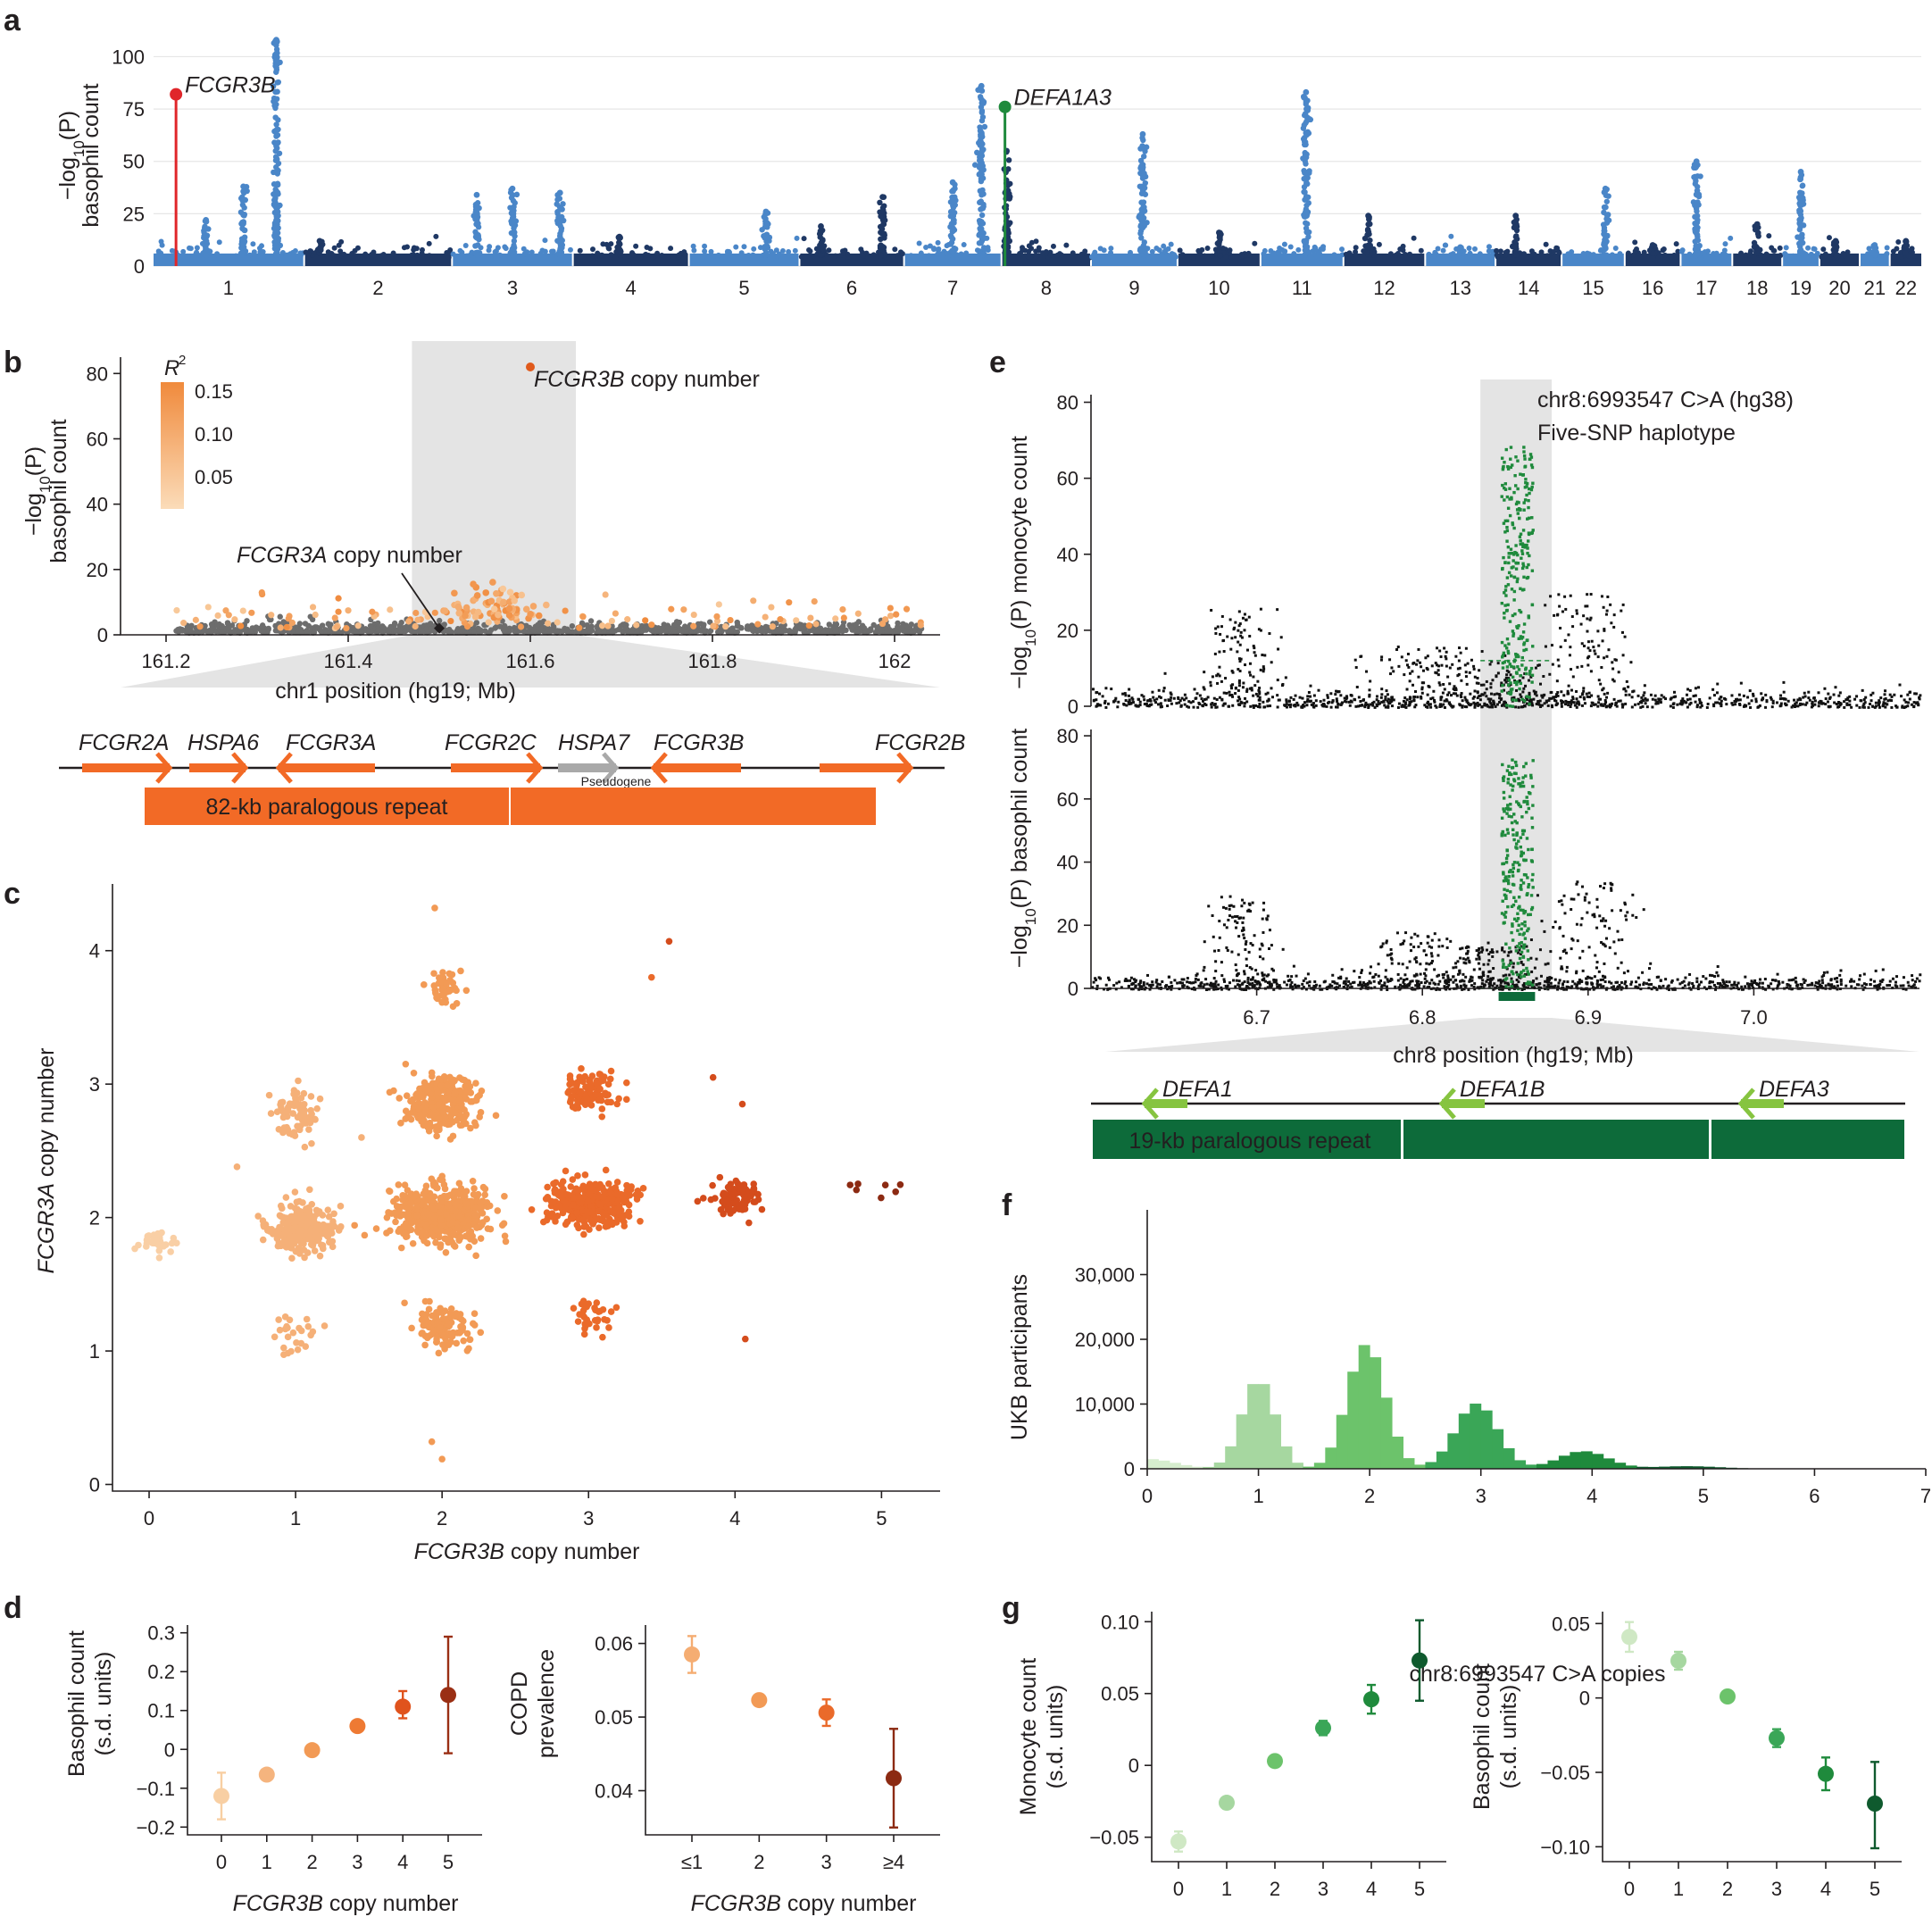 Image resolution: width=1932 pixels, height=1917 pixels. I want to click on fcgr3b-cnv-label: FCGR3B copy number, so click(647, 379).